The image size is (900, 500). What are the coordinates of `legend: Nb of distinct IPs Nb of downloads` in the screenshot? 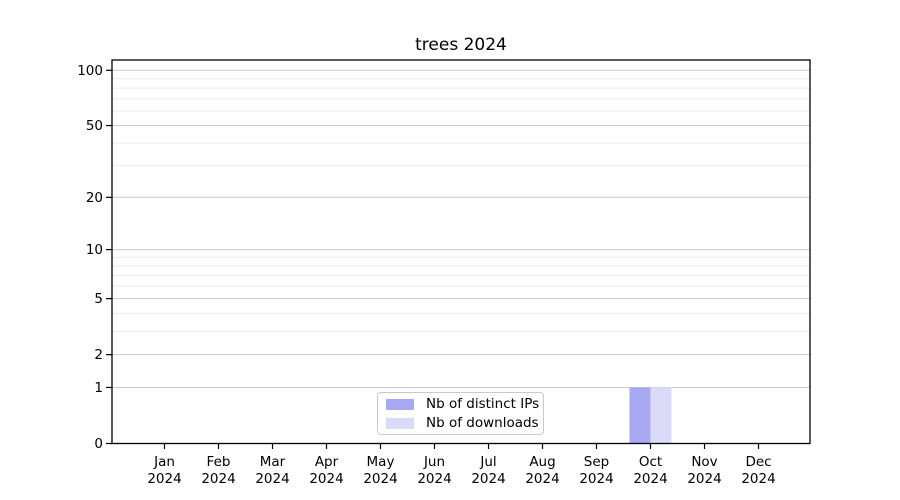 It's located at (460, 413).